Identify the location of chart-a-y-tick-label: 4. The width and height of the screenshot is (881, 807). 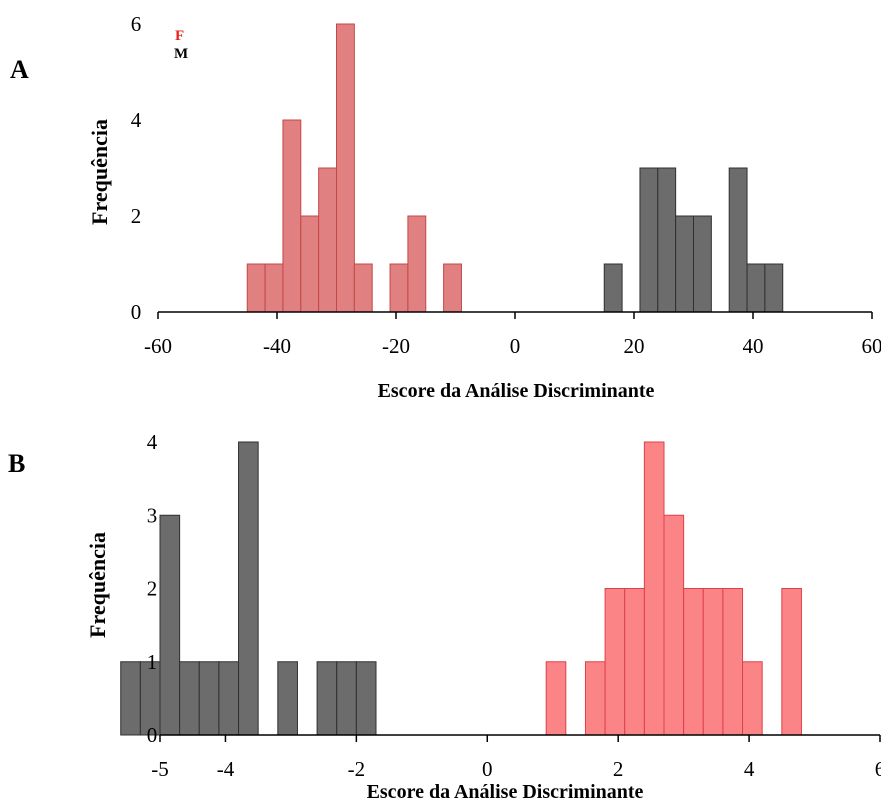
(136, 120).